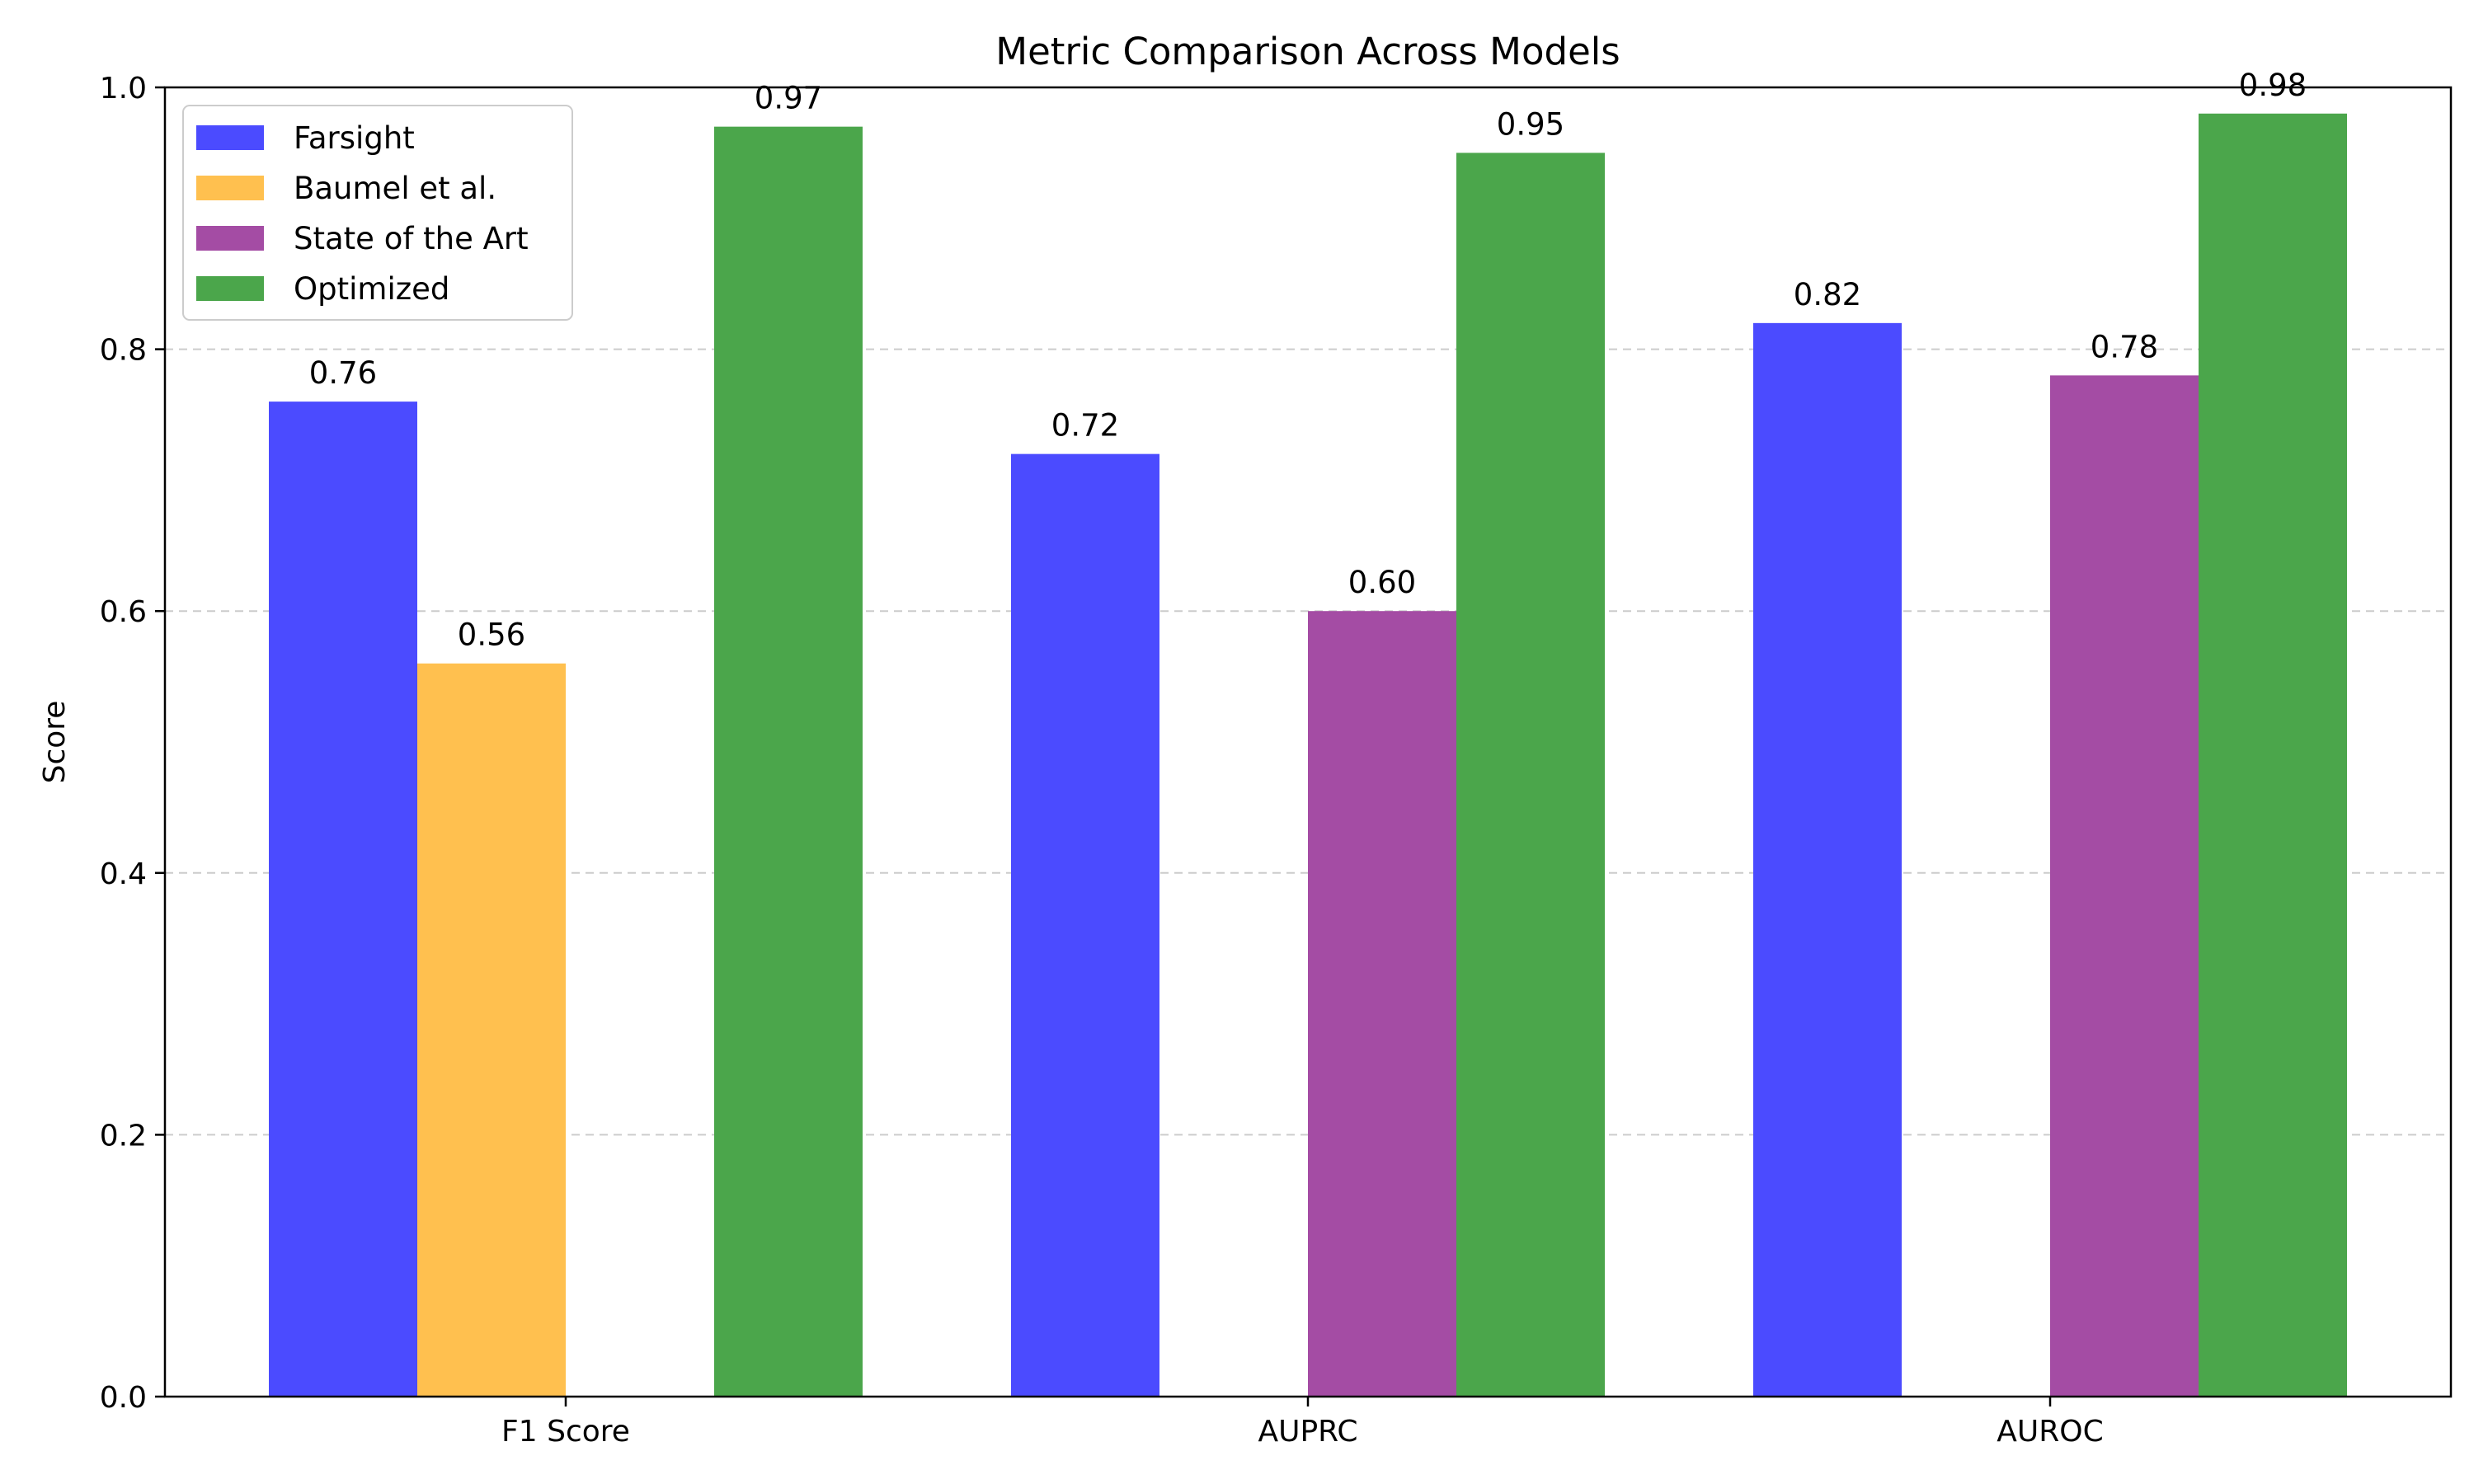 The image size is (2474, 1484). Describe the element at coordinates (1085, 426) in the screenshot. I see `data-label: 0.72` at that location.